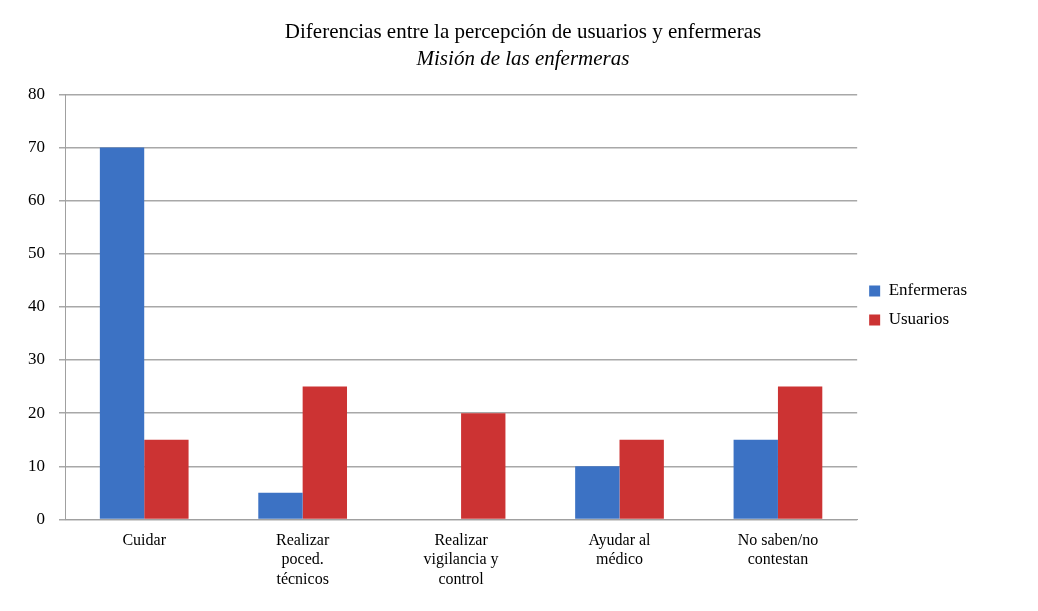  What do you see at coordinates (36, 200) in the screenshot?
I see `y-tick-label: 60` at bounding box center [36, 200].